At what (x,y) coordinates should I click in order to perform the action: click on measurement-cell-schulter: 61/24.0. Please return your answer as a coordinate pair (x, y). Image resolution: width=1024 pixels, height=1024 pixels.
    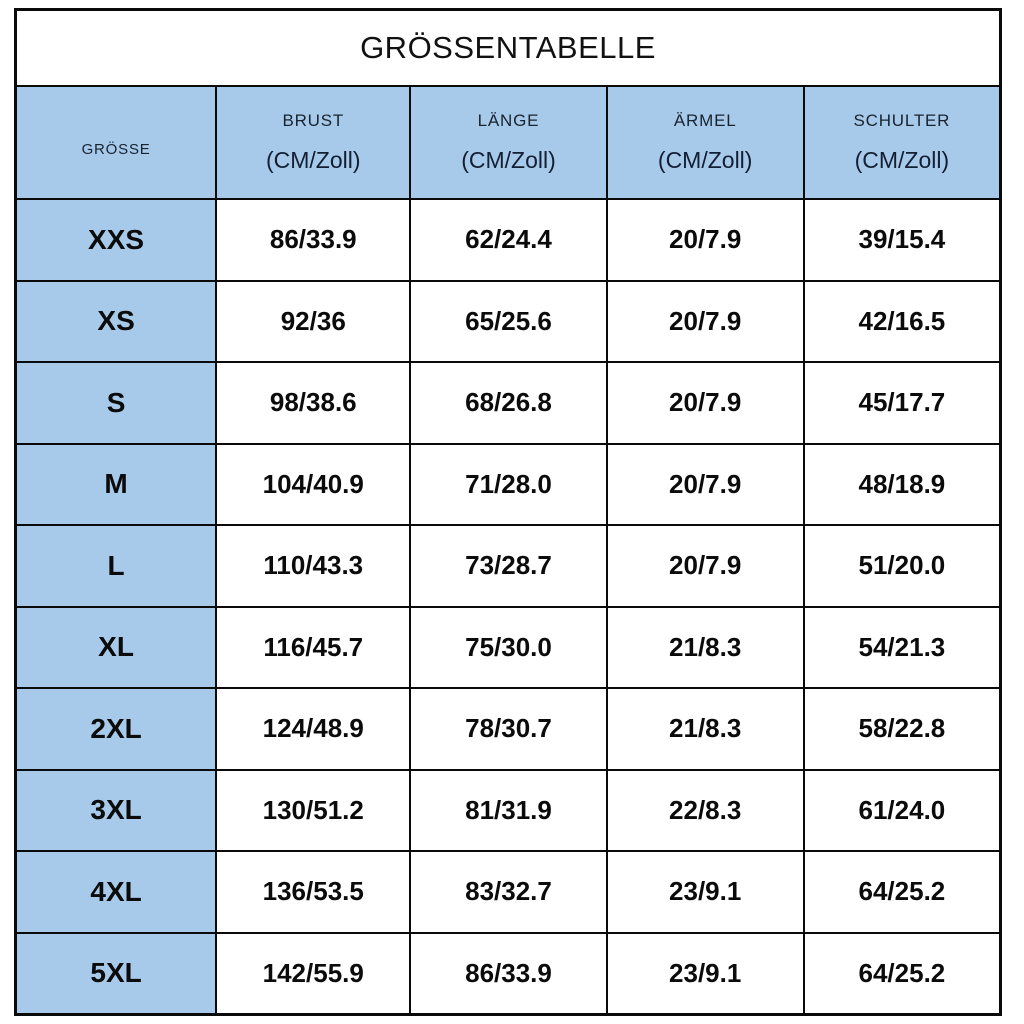
    Looking at the image, I should click on (901, 810).